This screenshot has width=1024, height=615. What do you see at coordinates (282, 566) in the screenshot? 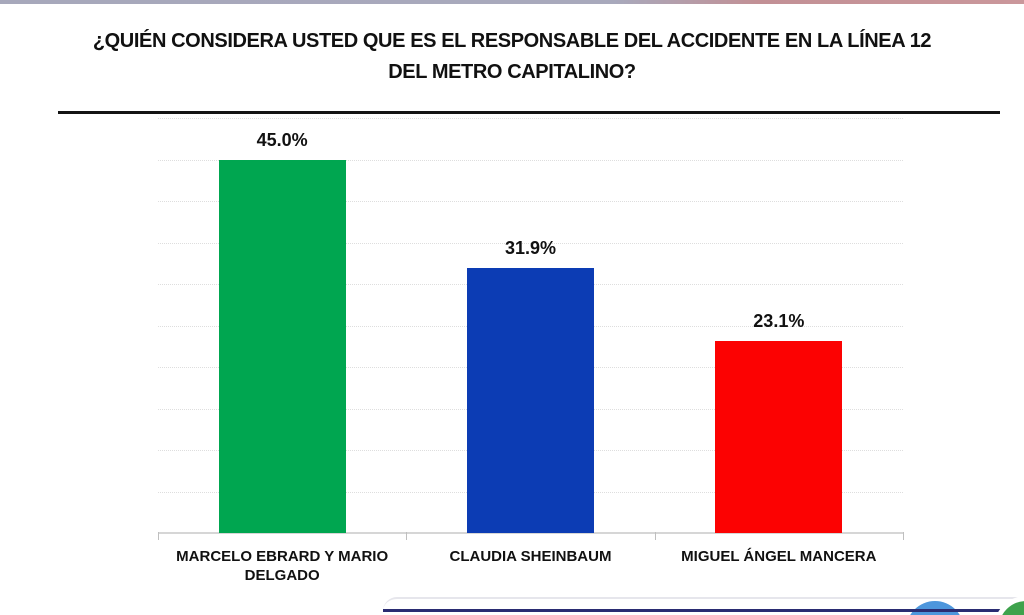
I see `category-label-marcelo-ebrard-y-mario-delgado: MARCELO EBRARD Y MARIO DELGADO` at bounding box center [282, 566].